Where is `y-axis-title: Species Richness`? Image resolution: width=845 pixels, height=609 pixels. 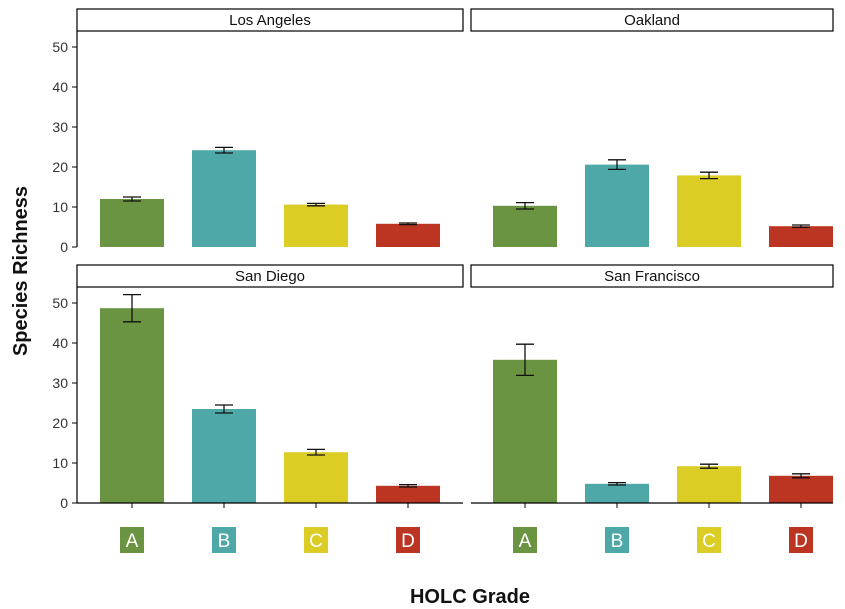
y-axis-title: Species Richness is located at coordinates (21, 271).